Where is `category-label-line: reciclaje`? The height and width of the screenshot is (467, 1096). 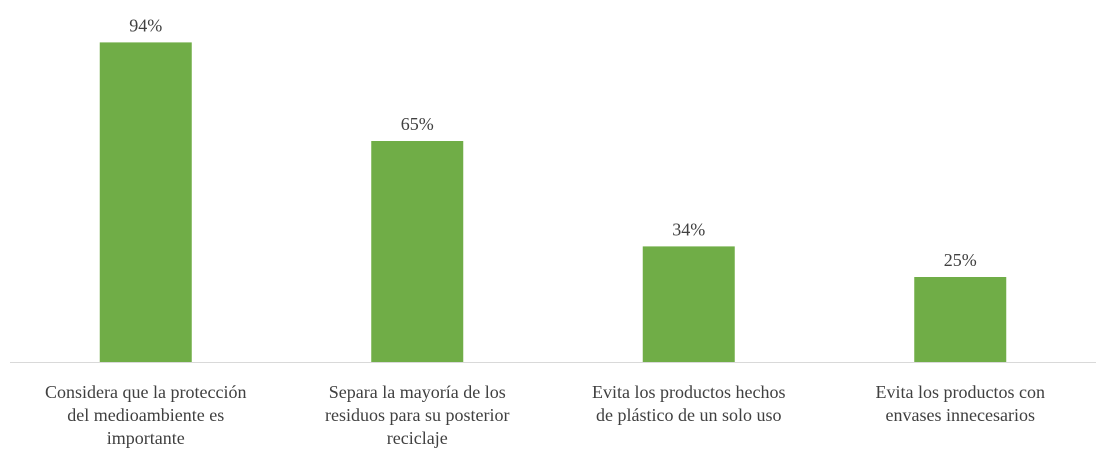 category-label-line: reciclaje is located at coordinates (417, 438).